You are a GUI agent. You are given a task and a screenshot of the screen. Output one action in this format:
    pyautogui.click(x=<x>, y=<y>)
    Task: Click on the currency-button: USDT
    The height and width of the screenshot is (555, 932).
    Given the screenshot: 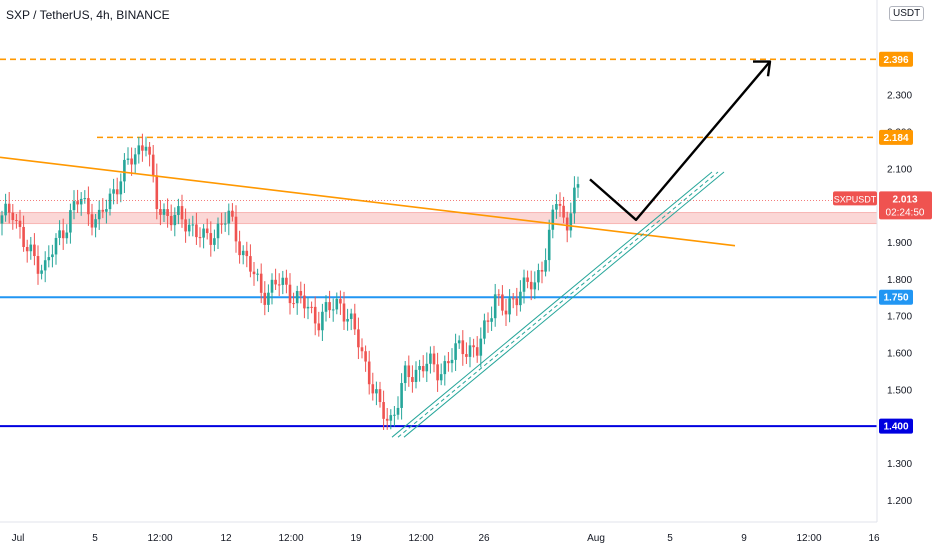 What is the action you would take?
    pyautogui.click(x=907, y=13)
    